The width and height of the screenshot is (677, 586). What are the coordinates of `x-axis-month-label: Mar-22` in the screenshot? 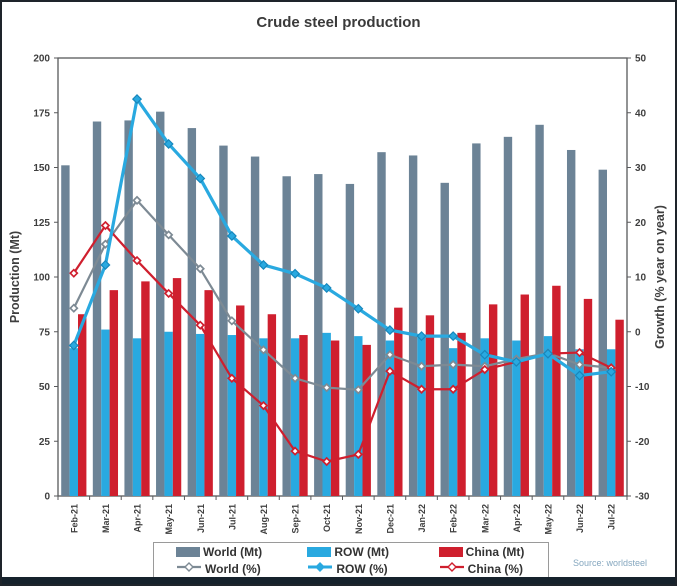 It's located at (485, 518).